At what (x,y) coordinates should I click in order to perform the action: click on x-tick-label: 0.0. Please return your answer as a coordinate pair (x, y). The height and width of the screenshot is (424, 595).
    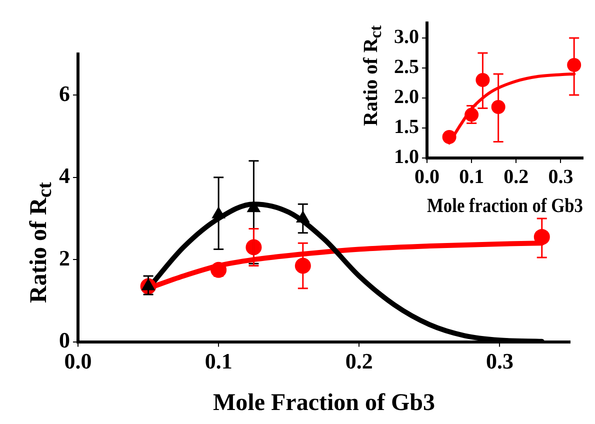
    Looking at the image, I should click on (427, 177).